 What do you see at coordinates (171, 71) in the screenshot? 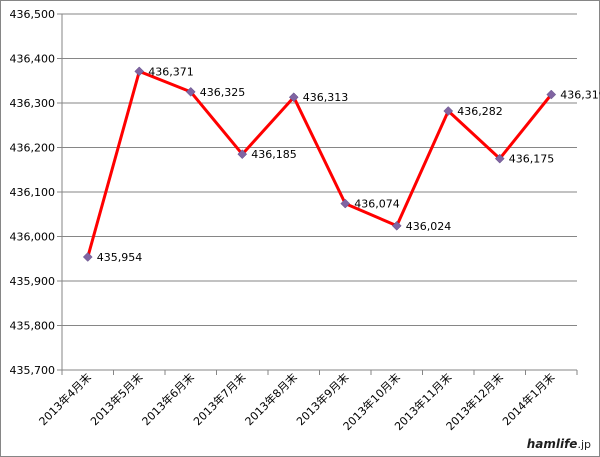
I see `data-label: 436,371` at bounding box center [171, 71].